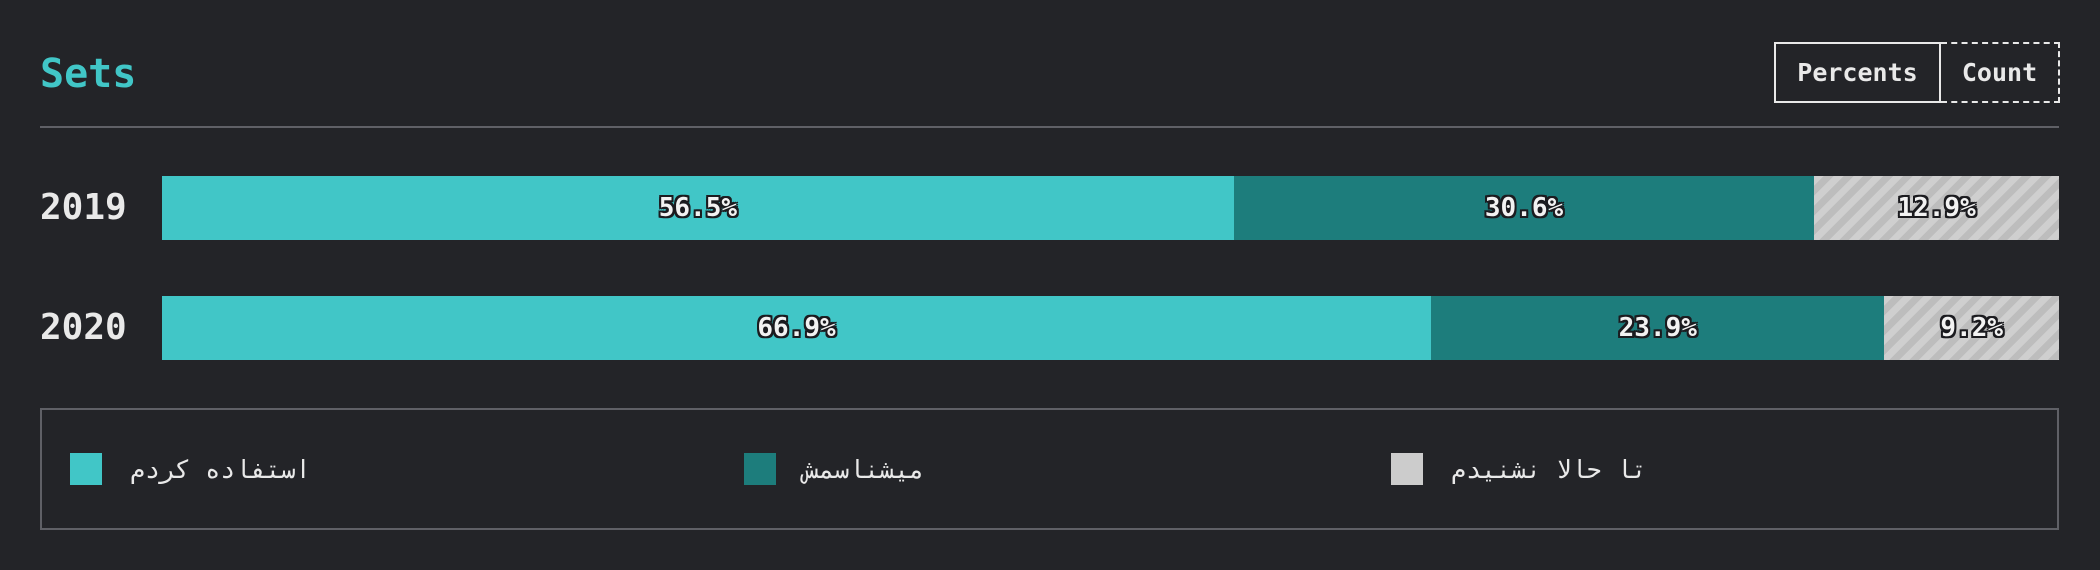 This screenshot has height=570, width=2100. I want to click on header-divider, so click(1049, 127).